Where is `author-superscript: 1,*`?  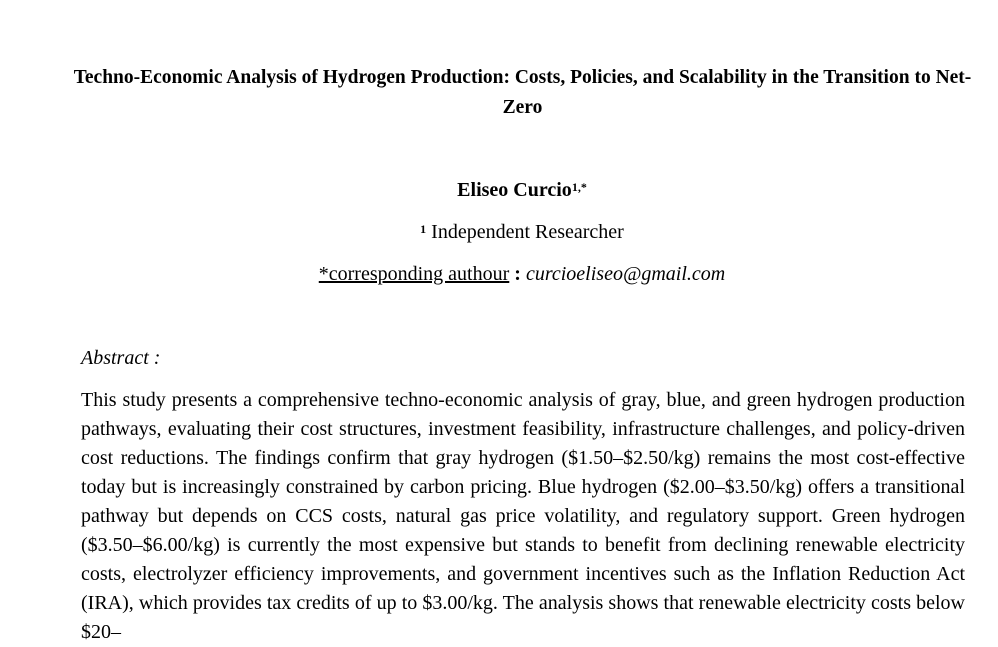
author-superscript: 1,* is located at coordinates (579, 187).